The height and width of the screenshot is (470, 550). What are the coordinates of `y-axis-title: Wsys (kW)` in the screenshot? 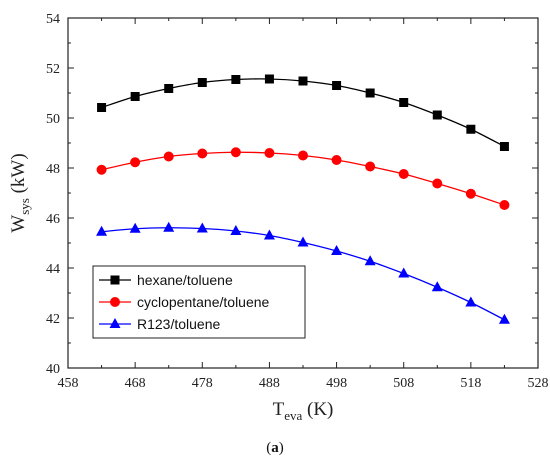 It's located at (20, 192).